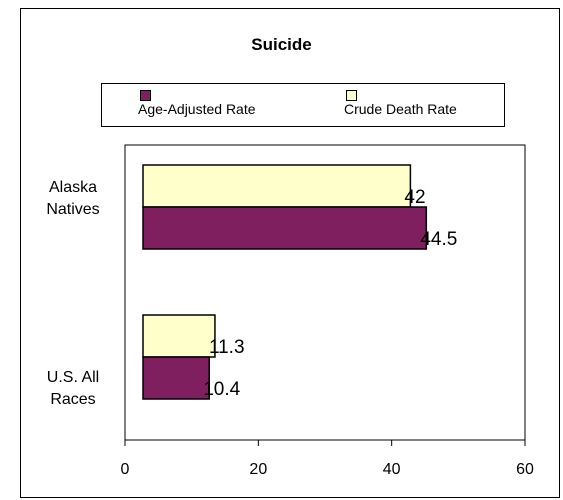 The height and width of the screenshot is (500, 563). What do you see at coordinates (73, 199) in the screenshot?
I see `category-label-alaska-natives: Alaska Natives` at bounding box center [73, 199].